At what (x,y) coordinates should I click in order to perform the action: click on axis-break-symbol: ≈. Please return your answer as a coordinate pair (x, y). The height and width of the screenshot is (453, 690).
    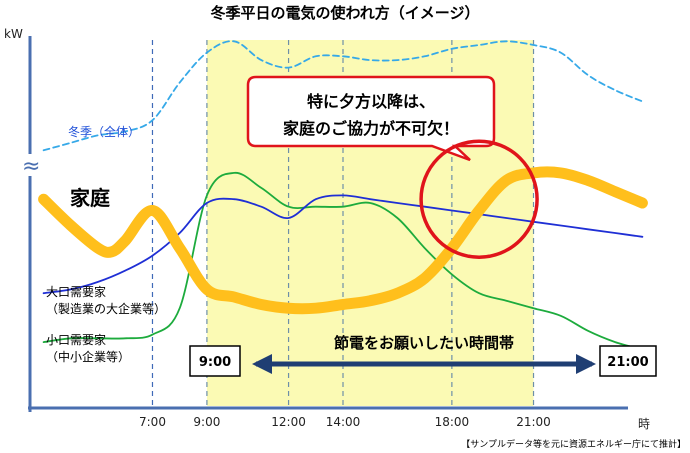
    Looking at the image, I should click on (31, 166).